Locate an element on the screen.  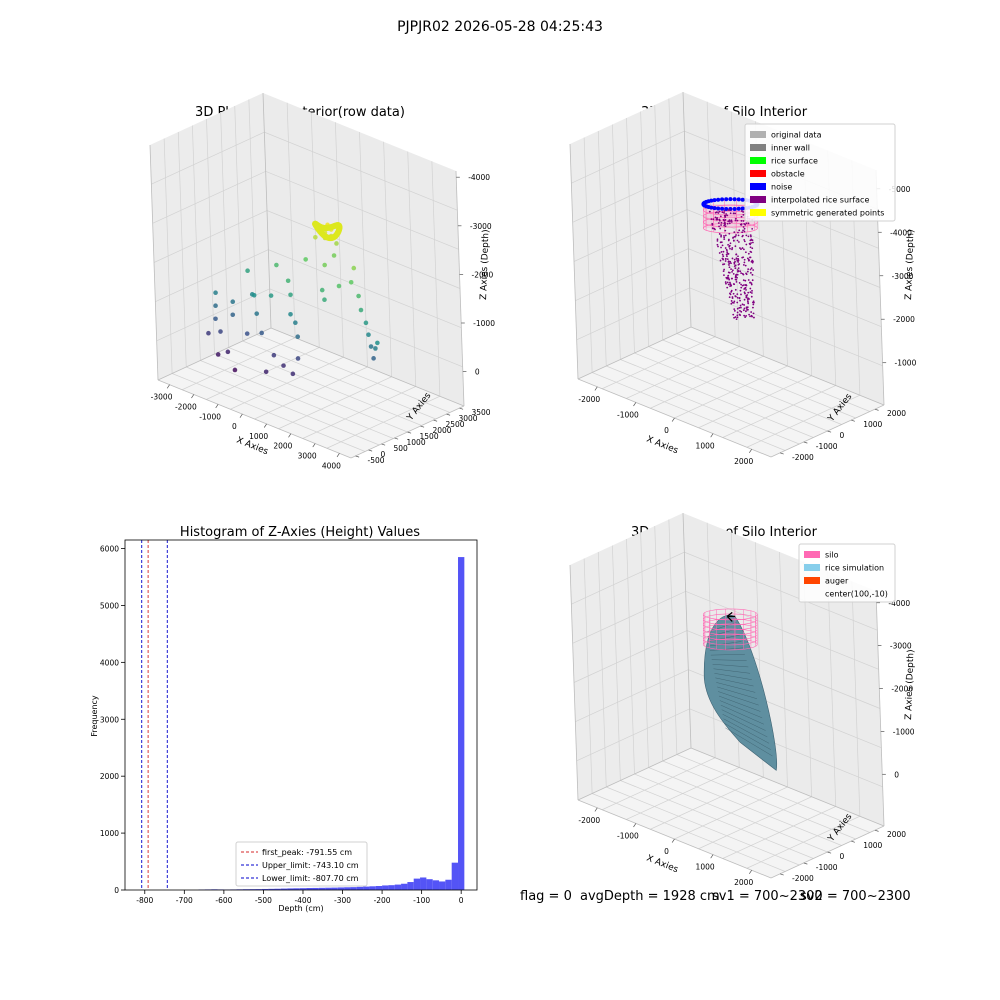
panel1-ytick: -500 is located at coordinates (376, 460).